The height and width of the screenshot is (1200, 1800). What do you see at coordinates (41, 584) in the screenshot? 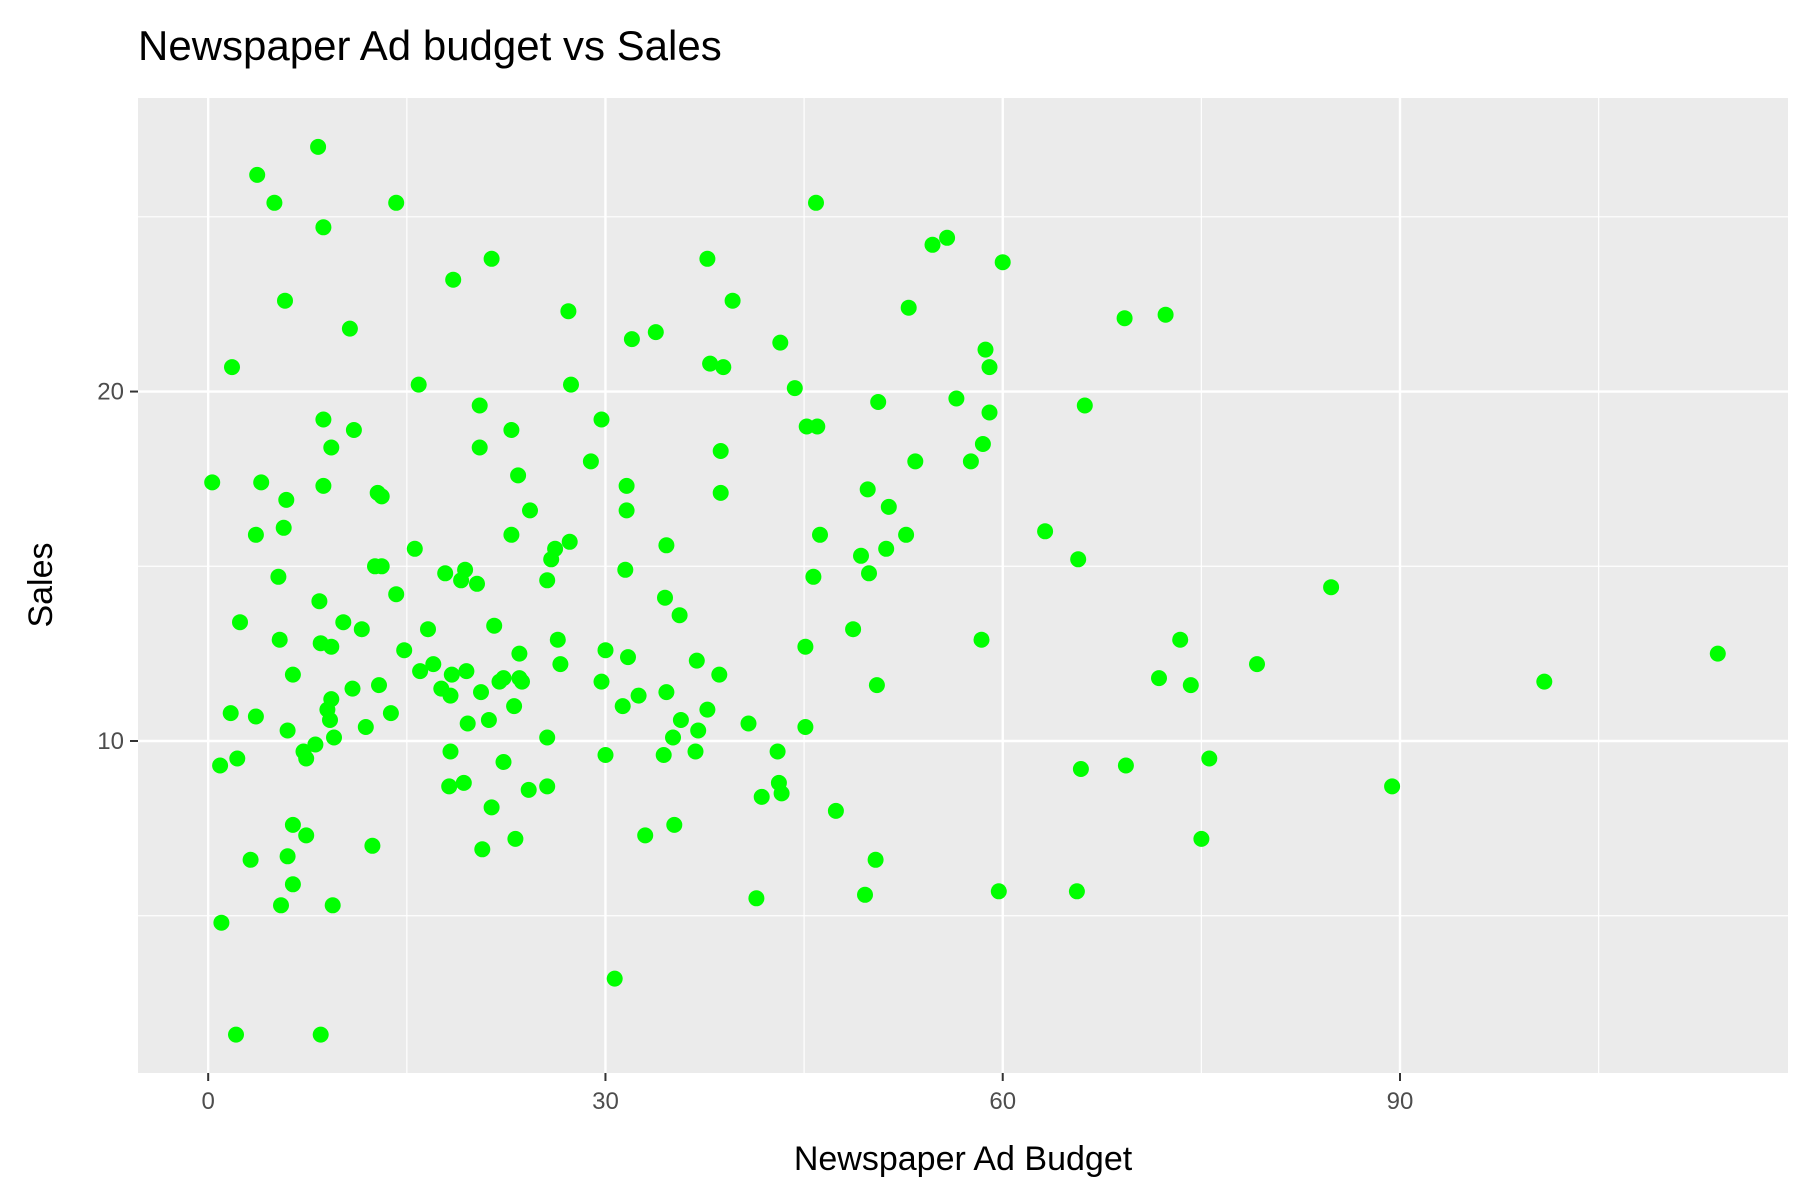
I see `y-axis-title: Sales` at bounding box center [41, 584].